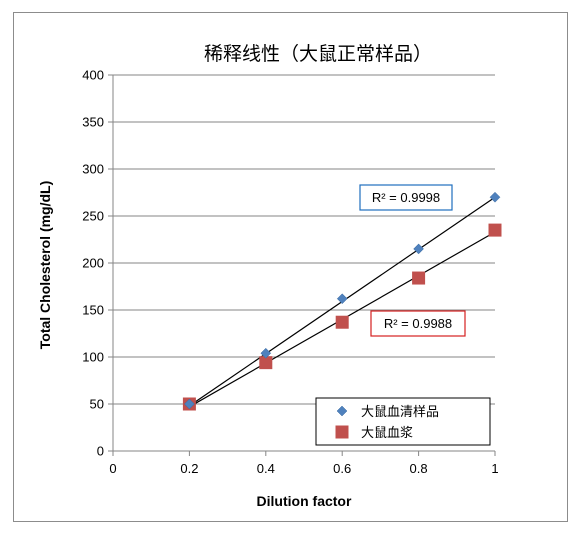 The height and width of the screenshot is (542, 577). Describe the element at coordinates (342, 411) in the screenshot. I see `legend-marker-diamond` at that location.